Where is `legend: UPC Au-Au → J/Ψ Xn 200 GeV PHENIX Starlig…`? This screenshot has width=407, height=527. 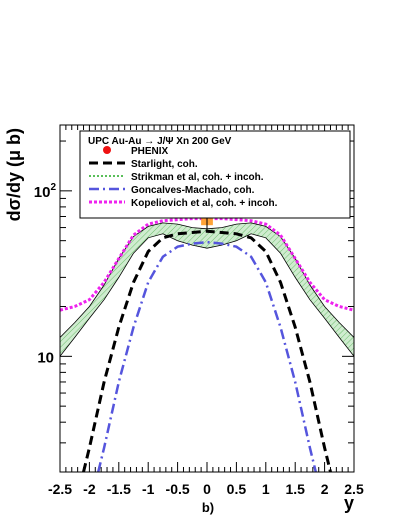
legend: UPC Au-Au → J/Ψ Xn 200 GeV PHENIX Starlig… is located at coordinates (215, 174).